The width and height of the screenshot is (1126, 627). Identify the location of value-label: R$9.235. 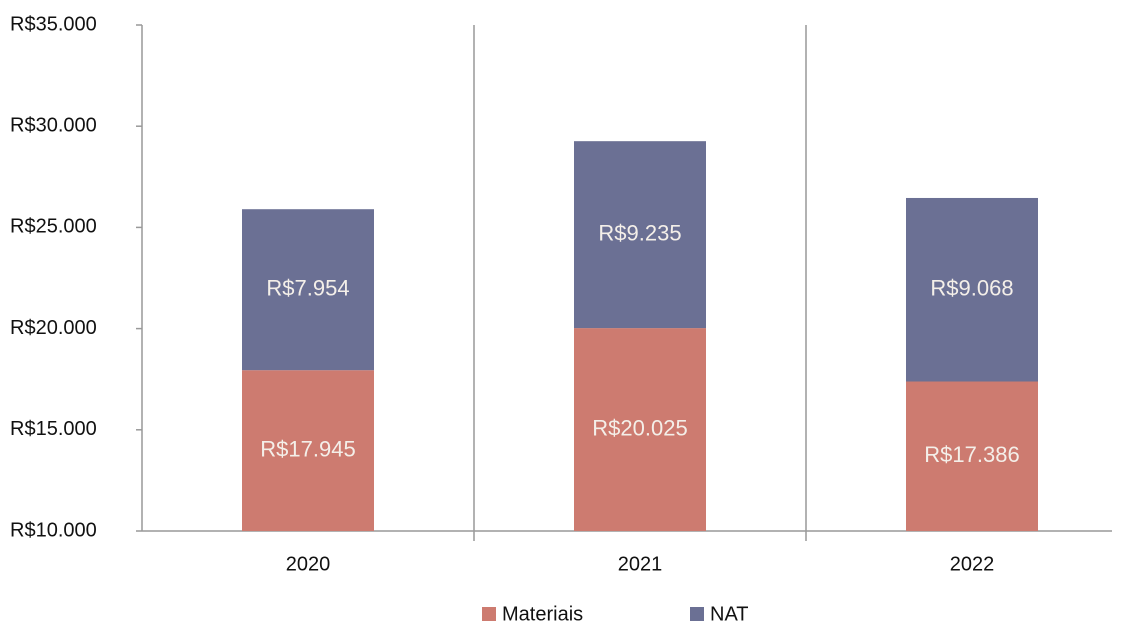
(639, 232).